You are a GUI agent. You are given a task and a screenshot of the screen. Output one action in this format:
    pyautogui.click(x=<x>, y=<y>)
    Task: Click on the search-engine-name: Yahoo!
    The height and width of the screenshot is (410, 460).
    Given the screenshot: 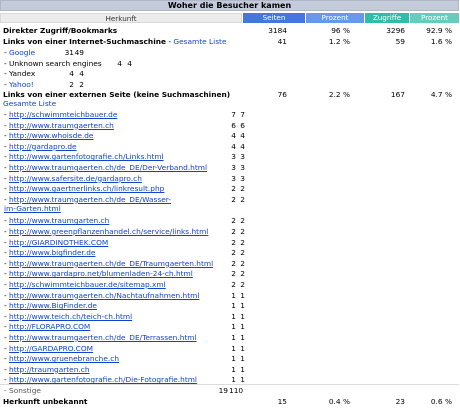 What is the action you would take?
    pyautogui.click(x=21, y=84)
    